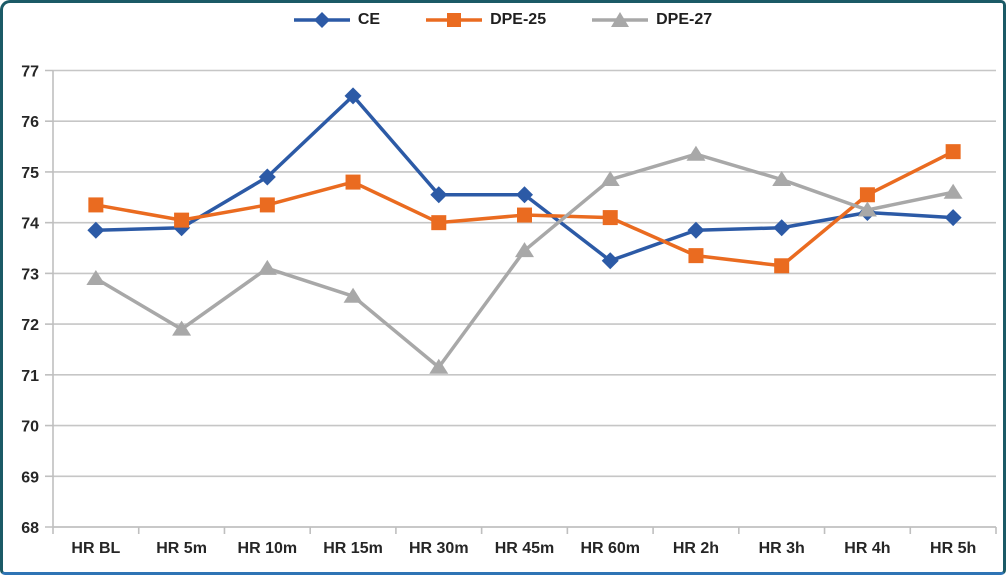  I want to click on x-tick-label: HR 45m, so click(525, 548).